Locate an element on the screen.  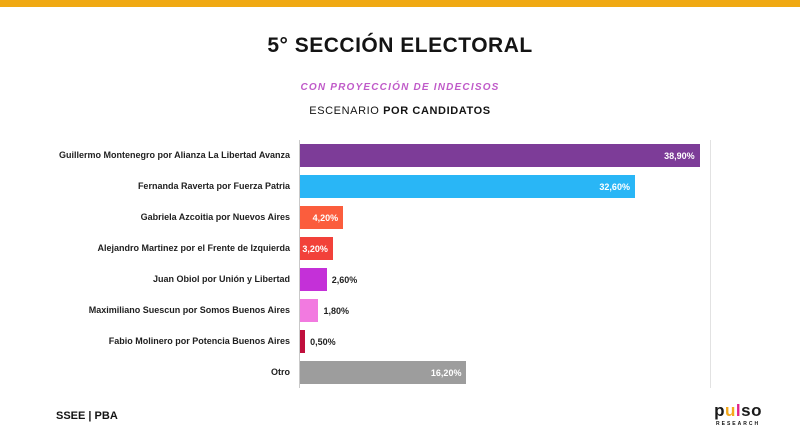
bar: 4,20% is located at coordinates (322, 217).